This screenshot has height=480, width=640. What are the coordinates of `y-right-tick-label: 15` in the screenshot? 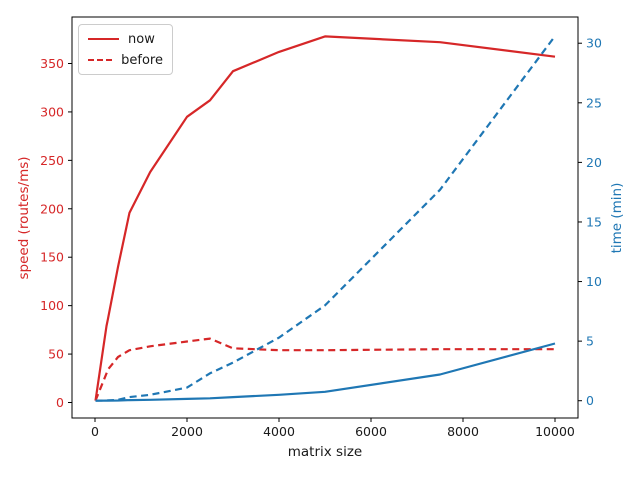 It's located at (594, 221).